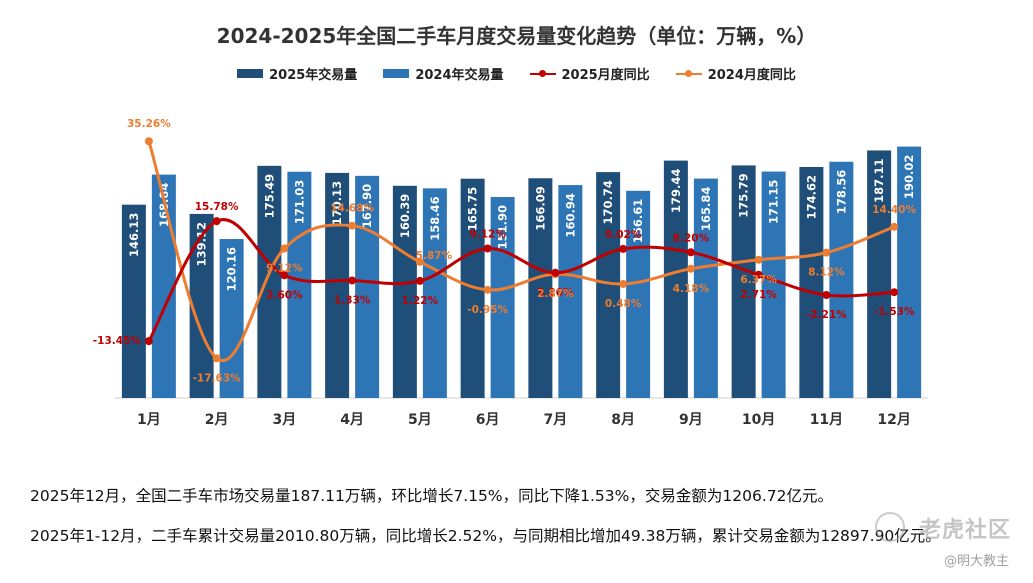  Describe the element at coordinates (487, 235) in the screenshot. I see `line-label-2025-6: 9.12%` at that location.